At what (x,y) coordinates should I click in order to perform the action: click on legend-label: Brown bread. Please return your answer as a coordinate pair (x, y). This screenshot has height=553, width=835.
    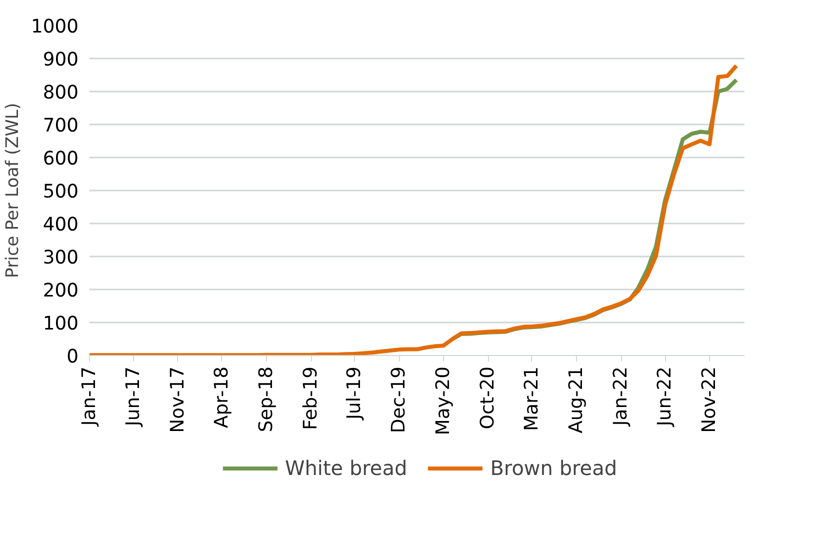
    Looking at the image, I should click on (554, 468).